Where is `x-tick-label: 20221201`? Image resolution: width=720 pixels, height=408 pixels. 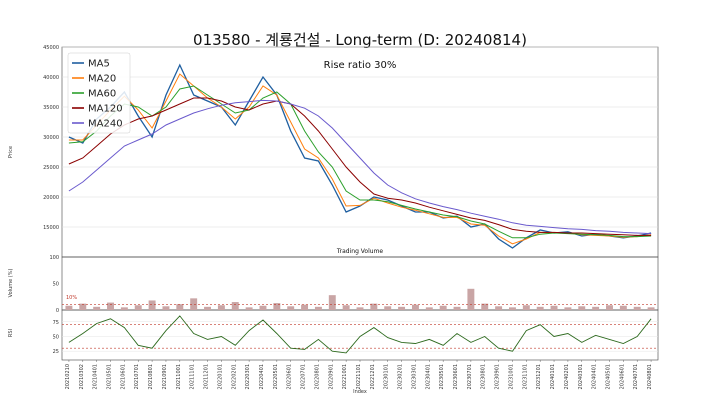
x-tick-label: 20221201 is located at coordinates (373, 376).